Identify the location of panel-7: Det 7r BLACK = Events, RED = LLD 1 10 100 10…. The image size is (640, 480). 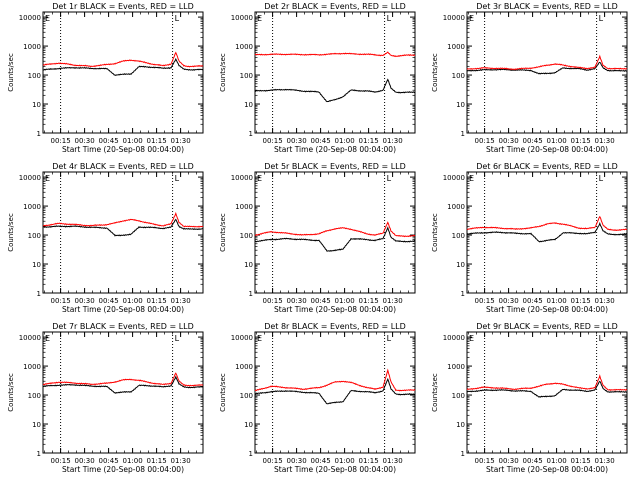
(105, 398).